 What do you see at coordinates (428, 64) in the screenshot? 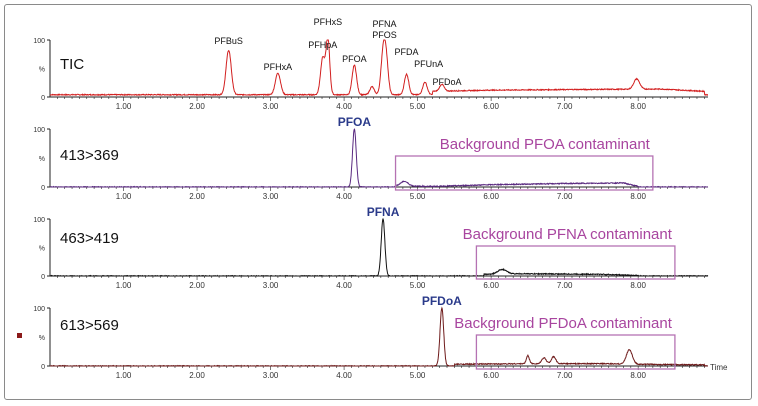
I see `tic-peak-label: PFUnA` at bounding box center [428, 64].